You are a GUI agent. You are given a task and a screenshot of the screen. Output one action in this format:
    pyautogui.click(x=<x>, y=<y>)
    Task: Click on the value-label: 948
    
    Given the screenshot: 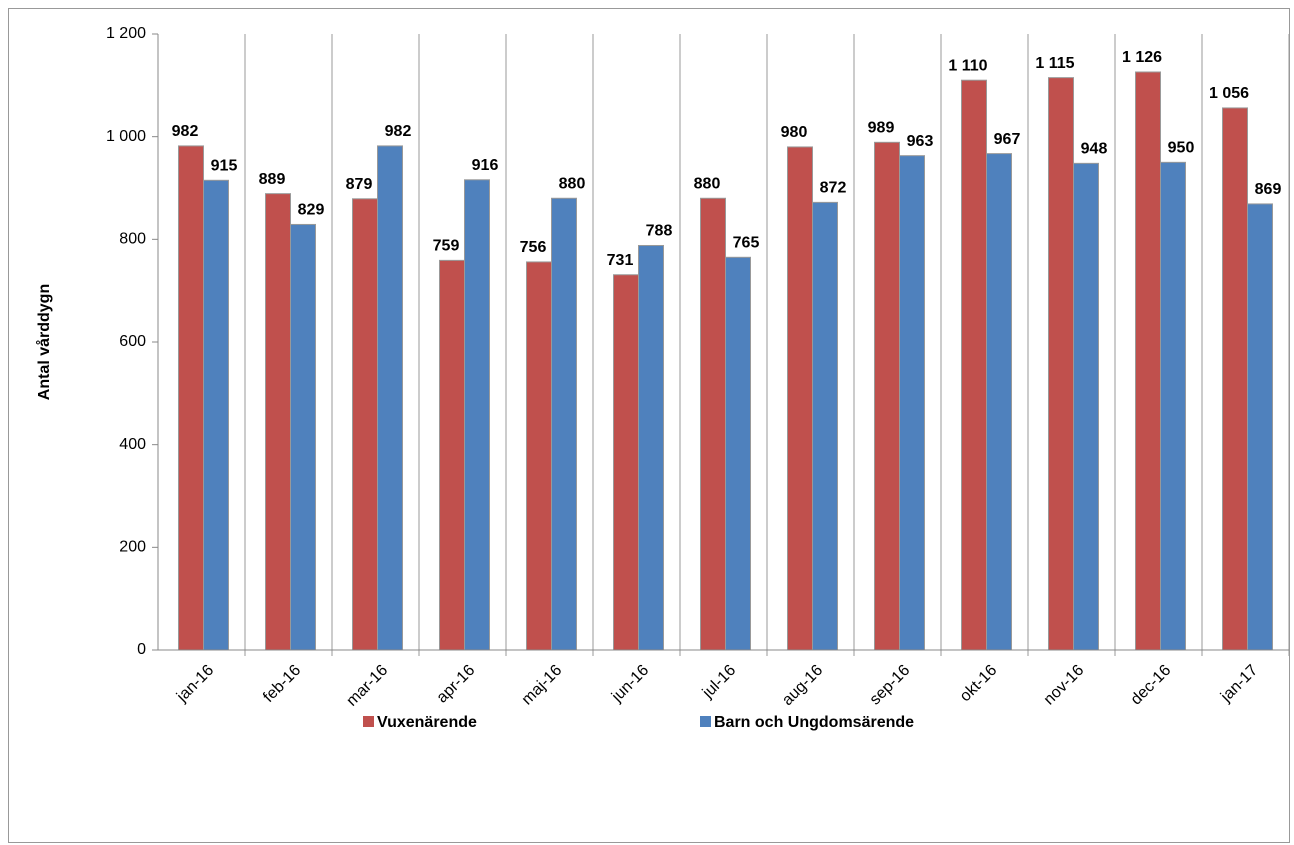 What is the action you would take?
    pyautogui.click(x=1094, y=149)
    